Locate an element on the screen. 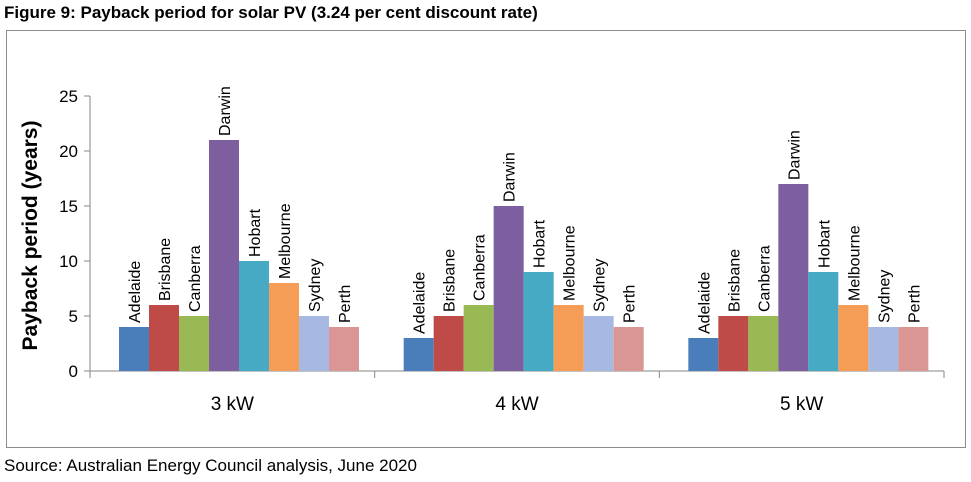 Image resolution: width=971 pixels, height=482 pixels. x-category-label: 5 kW is located at coordinates (801, 404).